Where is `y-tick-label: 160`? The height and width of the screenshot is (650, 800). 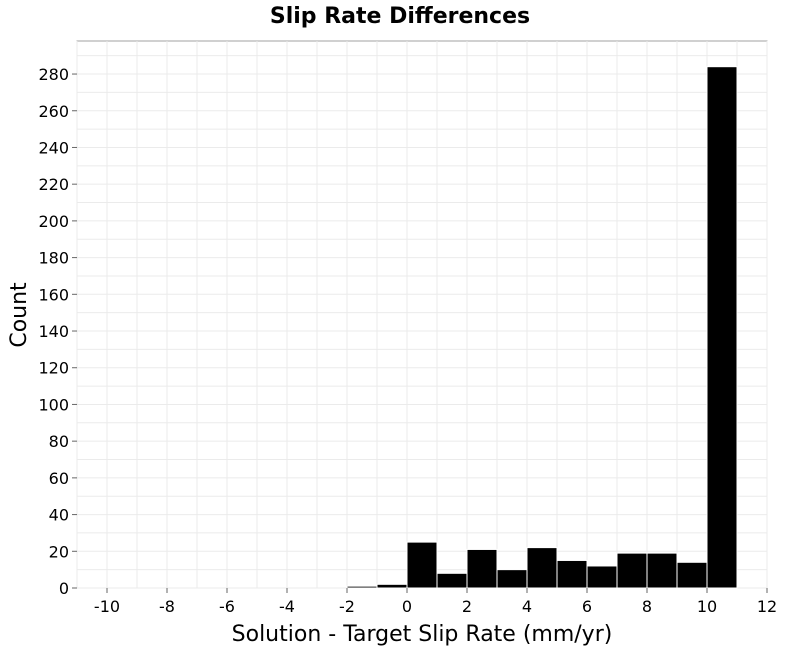 y-tick-label: 160 is located at coordinates (53, 294).